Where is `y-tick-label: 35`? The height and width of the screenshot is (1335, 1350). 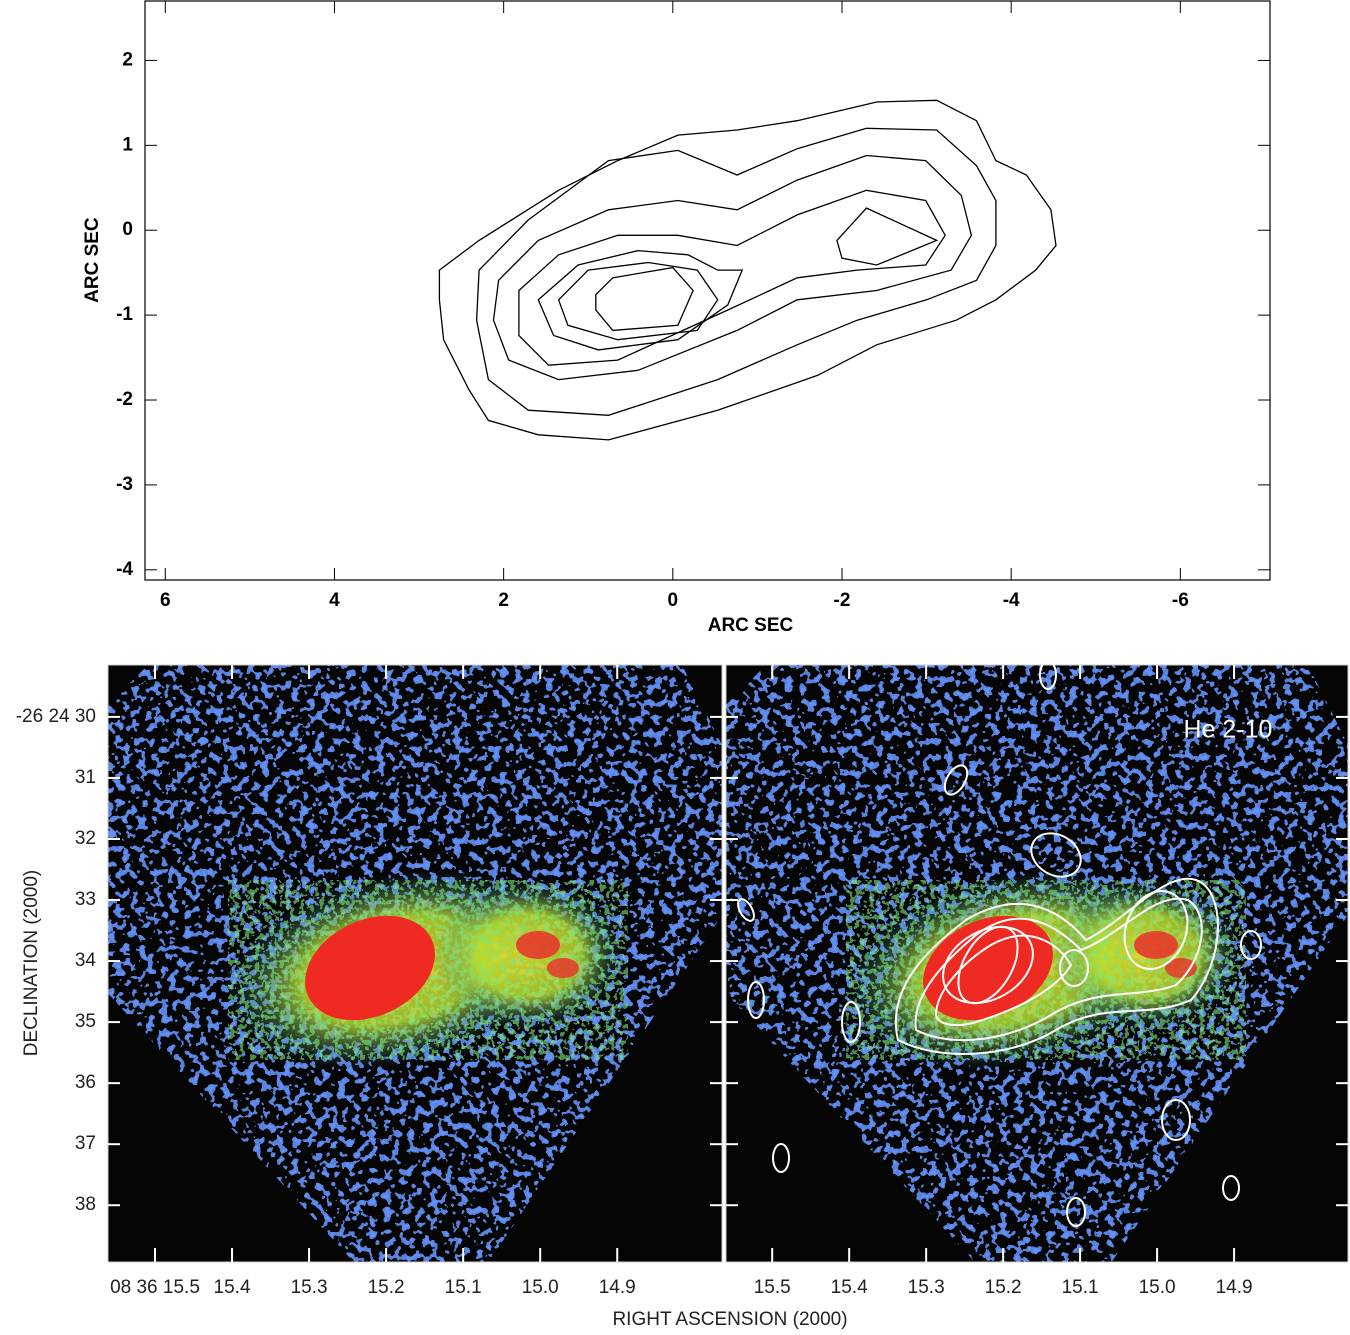 y-tick-label: 35 is located at coordinates (85, 1021).